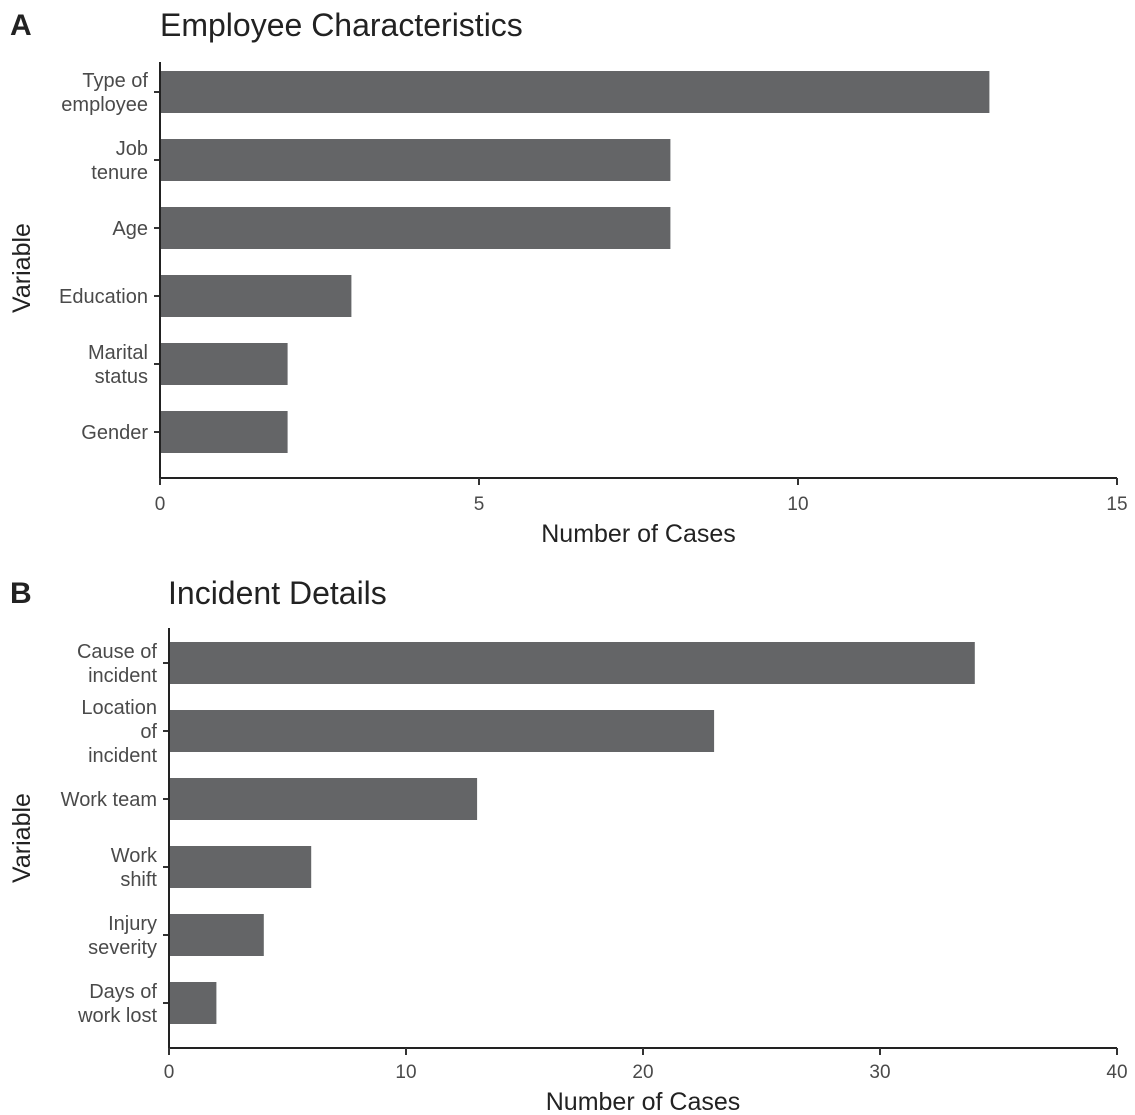 This screenshot has width=1135, height=1115. What do you see at coordinates (104, 93) in the screenshot?
I see `category-label-a-0: Type of employee` at bounding box center [104, 93].